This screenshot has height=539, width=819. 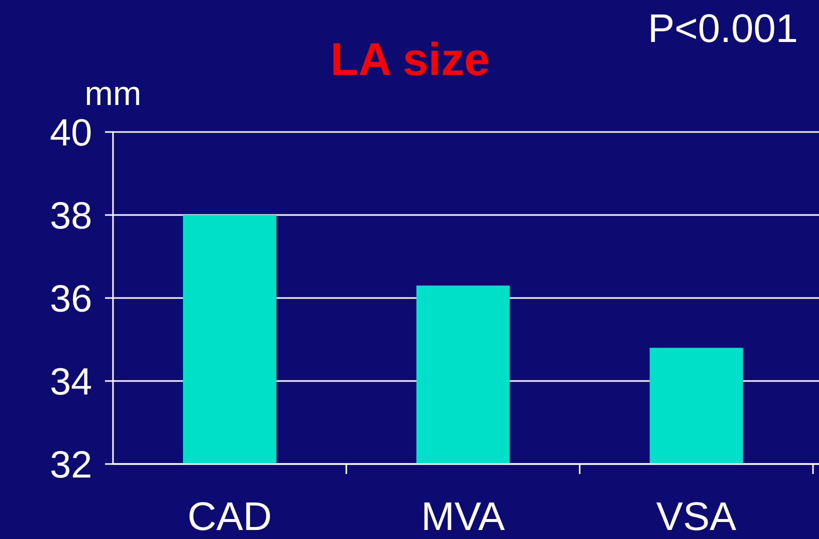 I want to click on chart-title: LA size, so click(x=410, y=59).